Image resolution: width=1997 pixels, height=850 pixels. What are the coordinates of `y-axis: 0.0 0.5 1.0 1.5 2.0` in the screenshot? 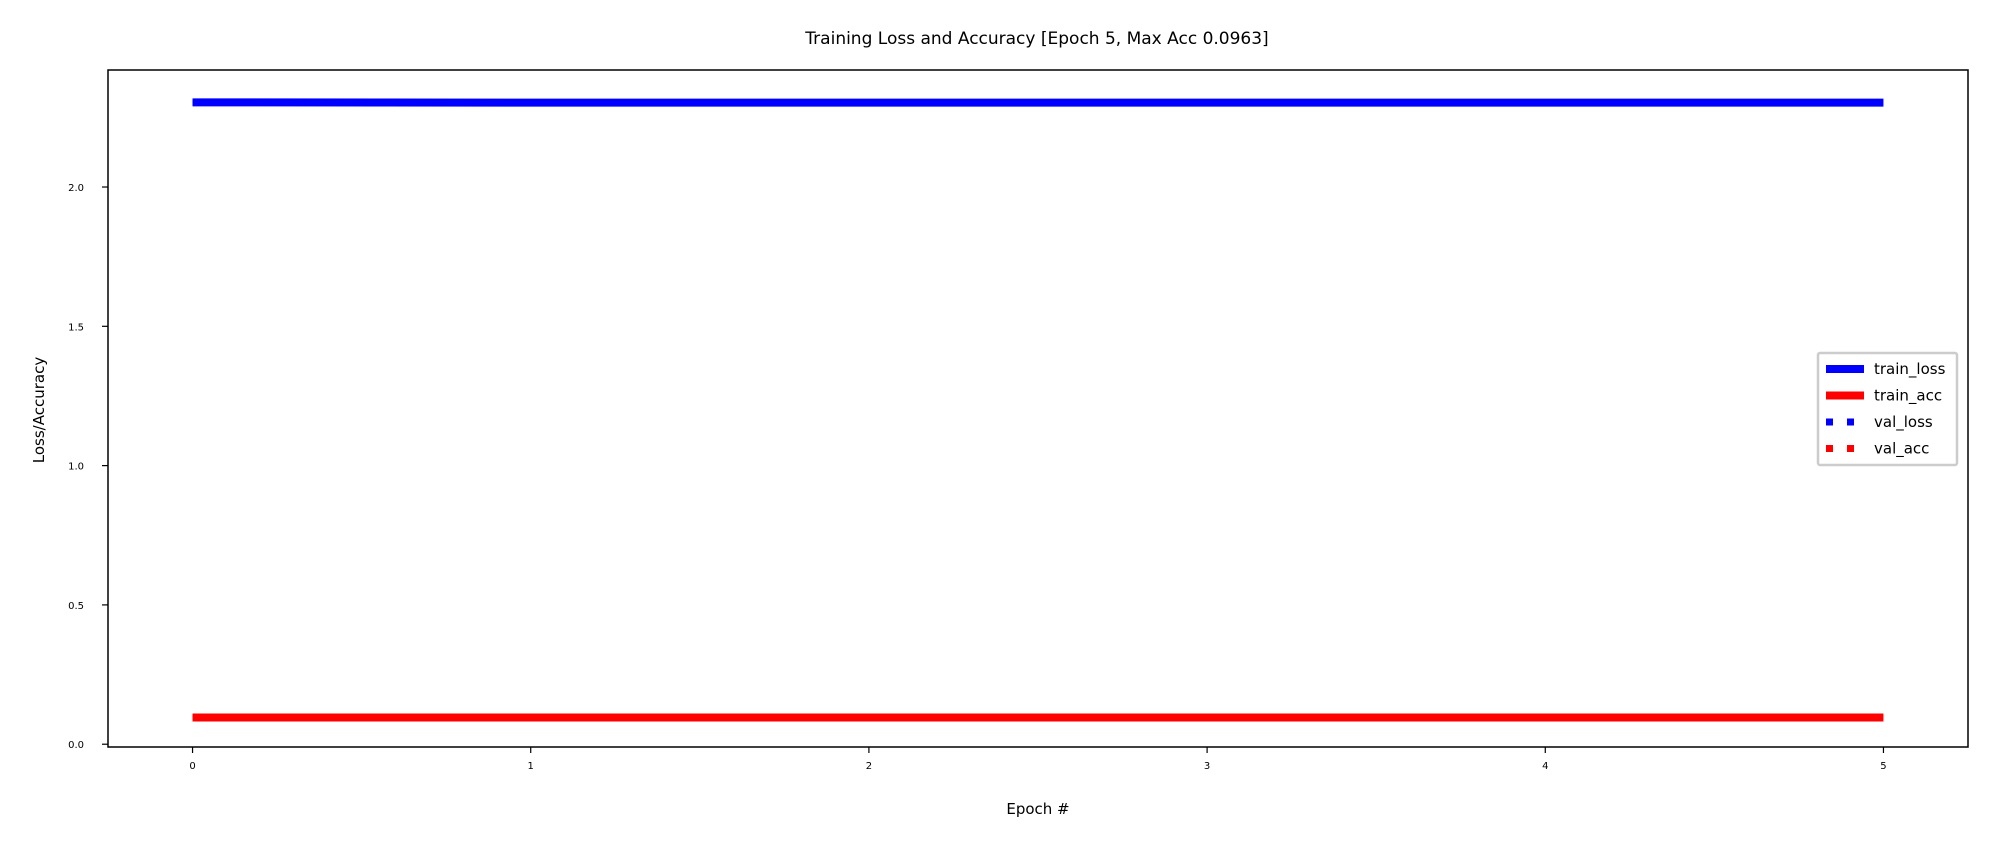 It's located at (88, 467).